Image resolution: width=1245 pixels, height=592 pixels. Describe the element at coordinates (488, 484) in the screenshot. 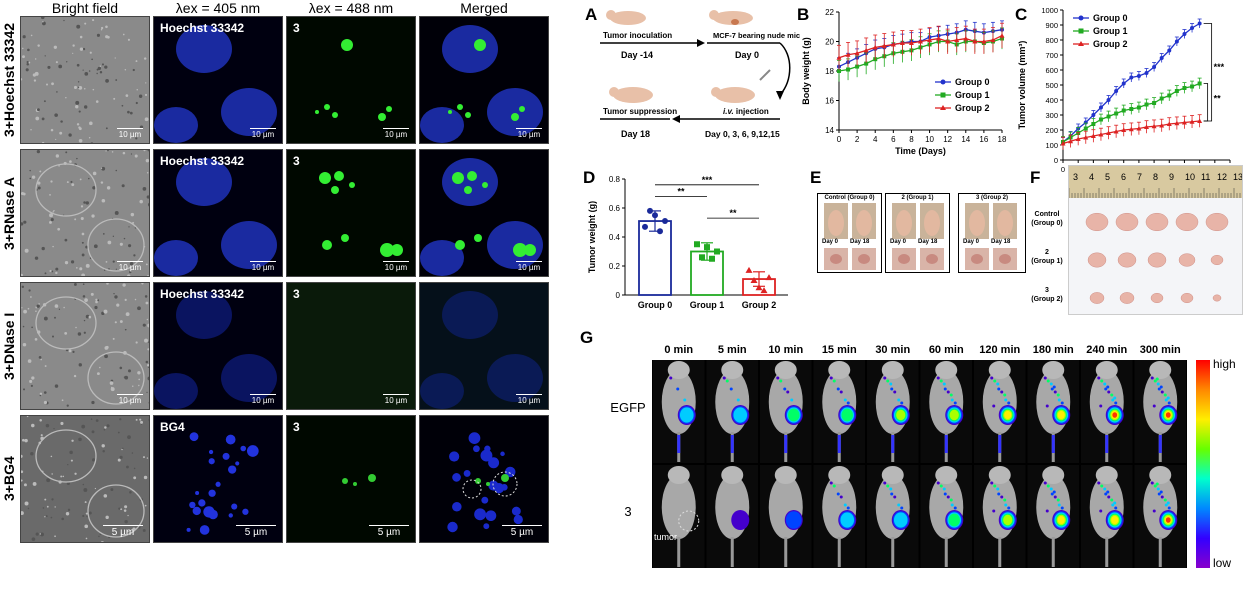

I see `colocalized-spot` at that location.